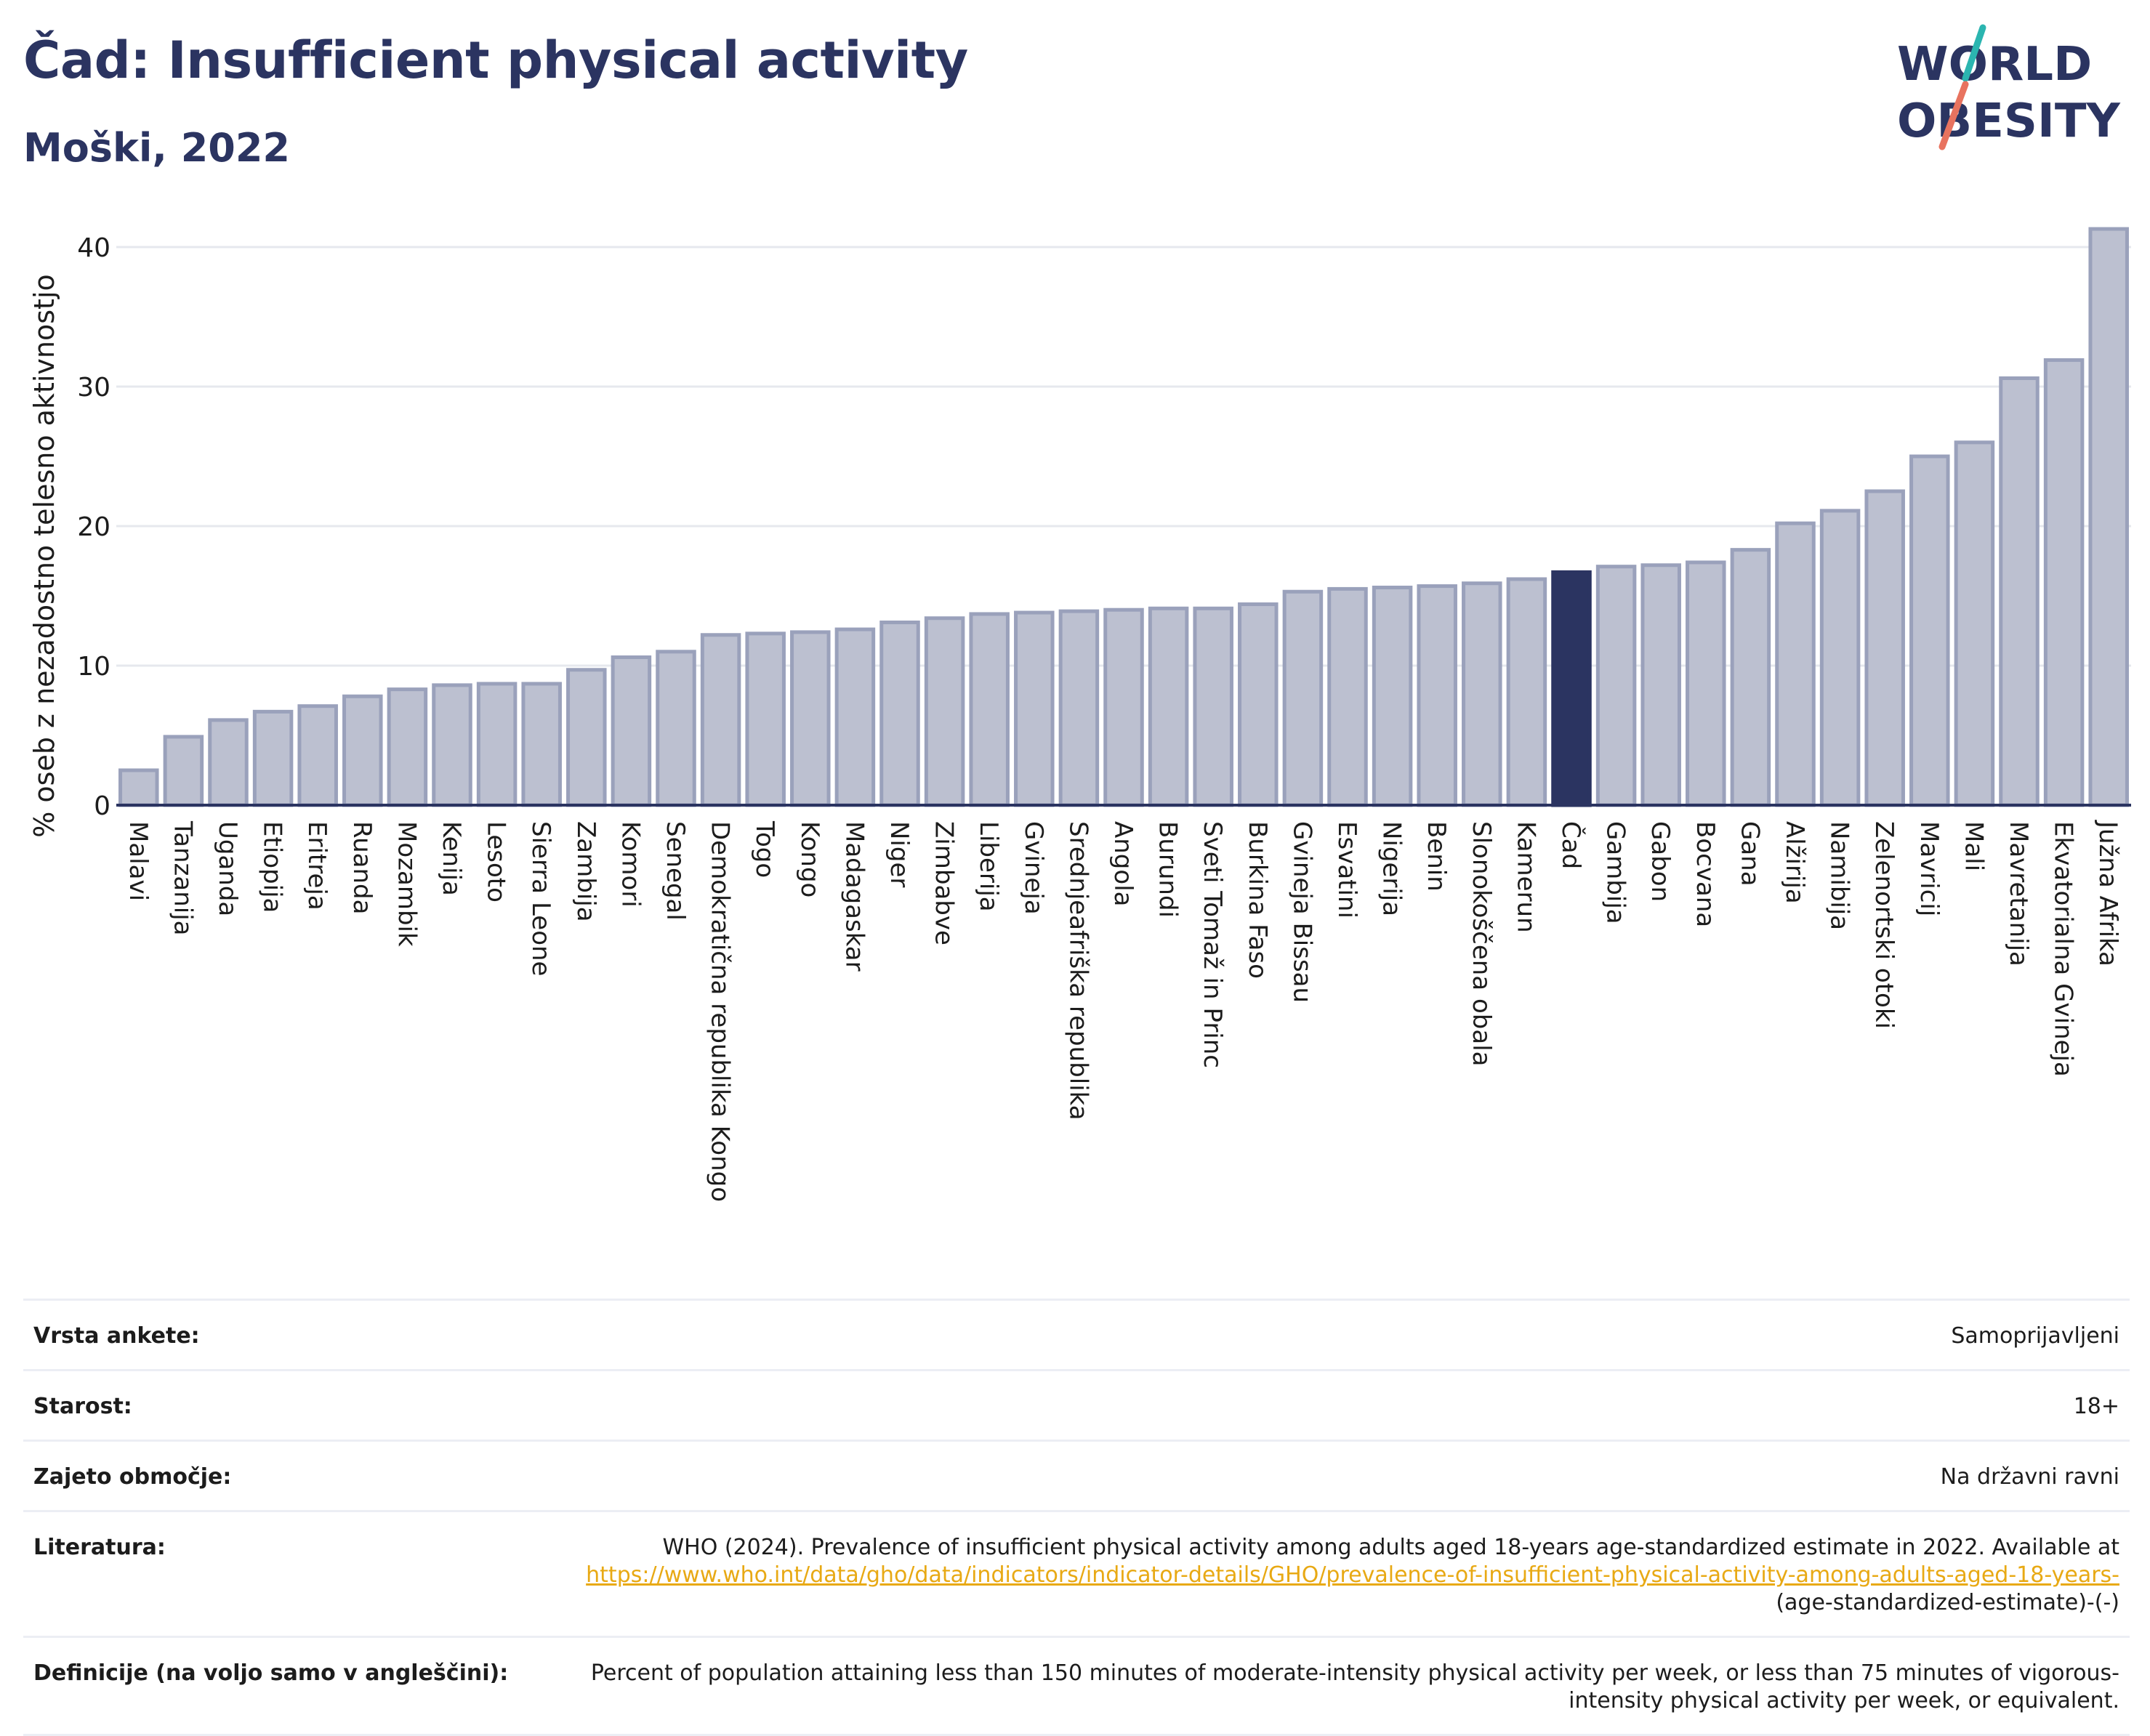 Image resolution: width=2150 pixels, height=1736 pixels. Describe the element at coordinates (182, 878) in the screenshot. I see `x-tick-label: Tanzanija` at that location.